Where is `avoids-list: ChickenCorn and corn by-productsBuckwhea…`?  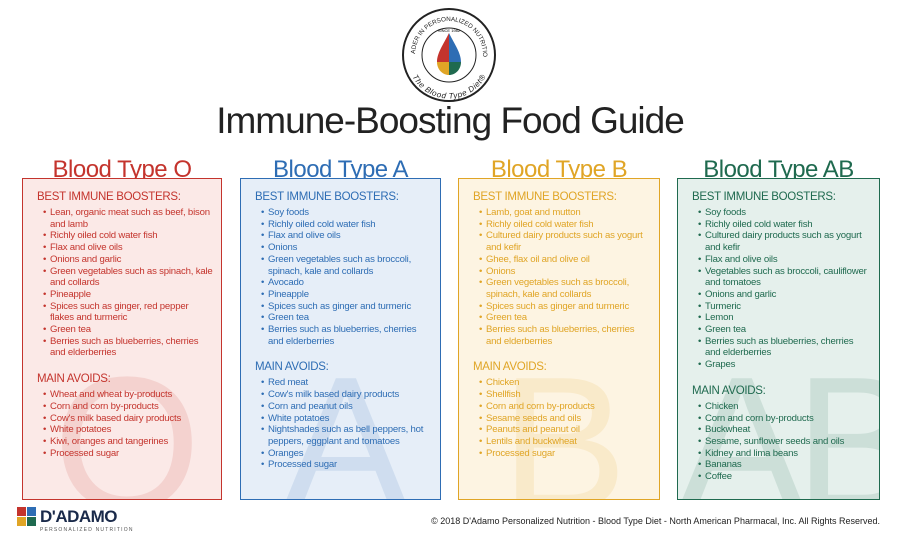
avoids-list: ChickenCorn and corn by-productsBuckwhea… is located at coordinates (781, 442).